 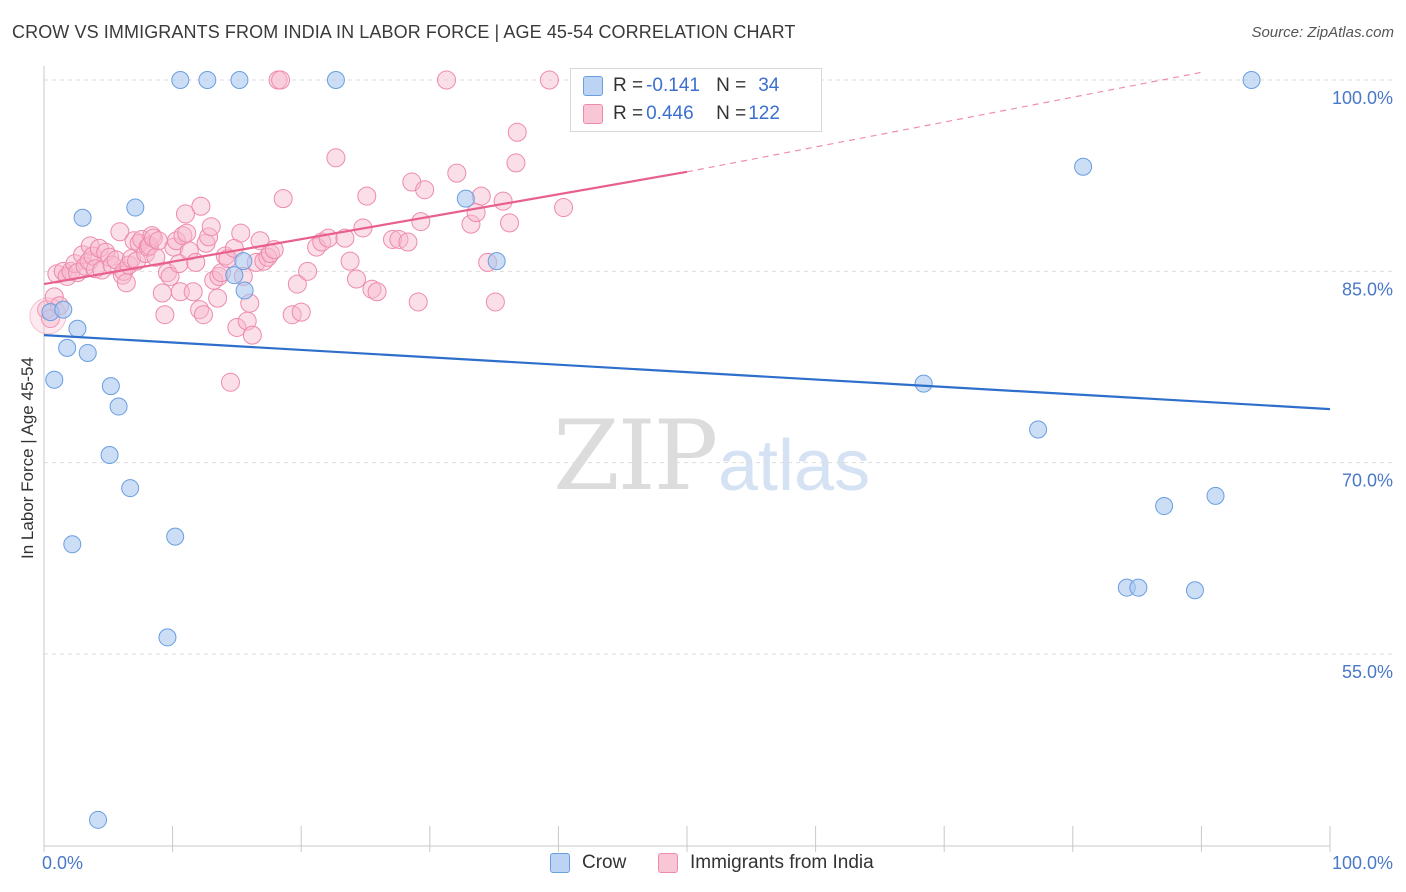 What do you see at coordinates (588, 863) in the screenshot?
I see `legend-item-crow: Crow` at bounding box center [588, 863].